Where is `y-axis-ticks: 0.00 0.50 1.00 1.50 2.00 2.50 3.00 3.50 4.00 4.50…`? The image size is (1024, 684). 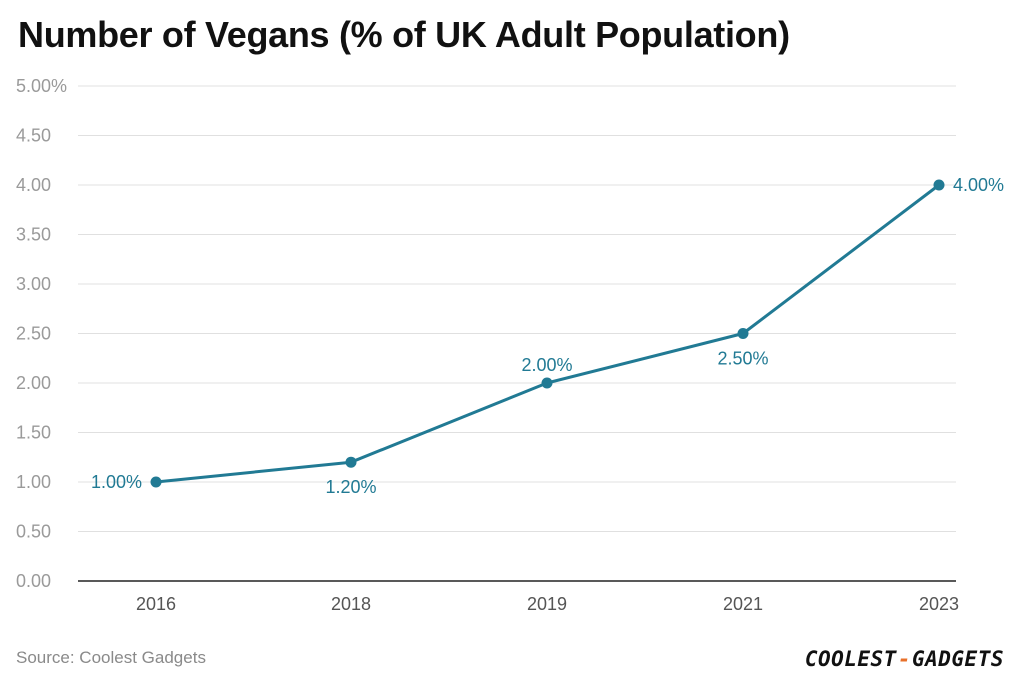 y-axis-ticks: 0.00 0.50 1.00 1.50 2.00 2.50 3.00 3.50 4.00 4.50… is located at coordinates (41, 333).